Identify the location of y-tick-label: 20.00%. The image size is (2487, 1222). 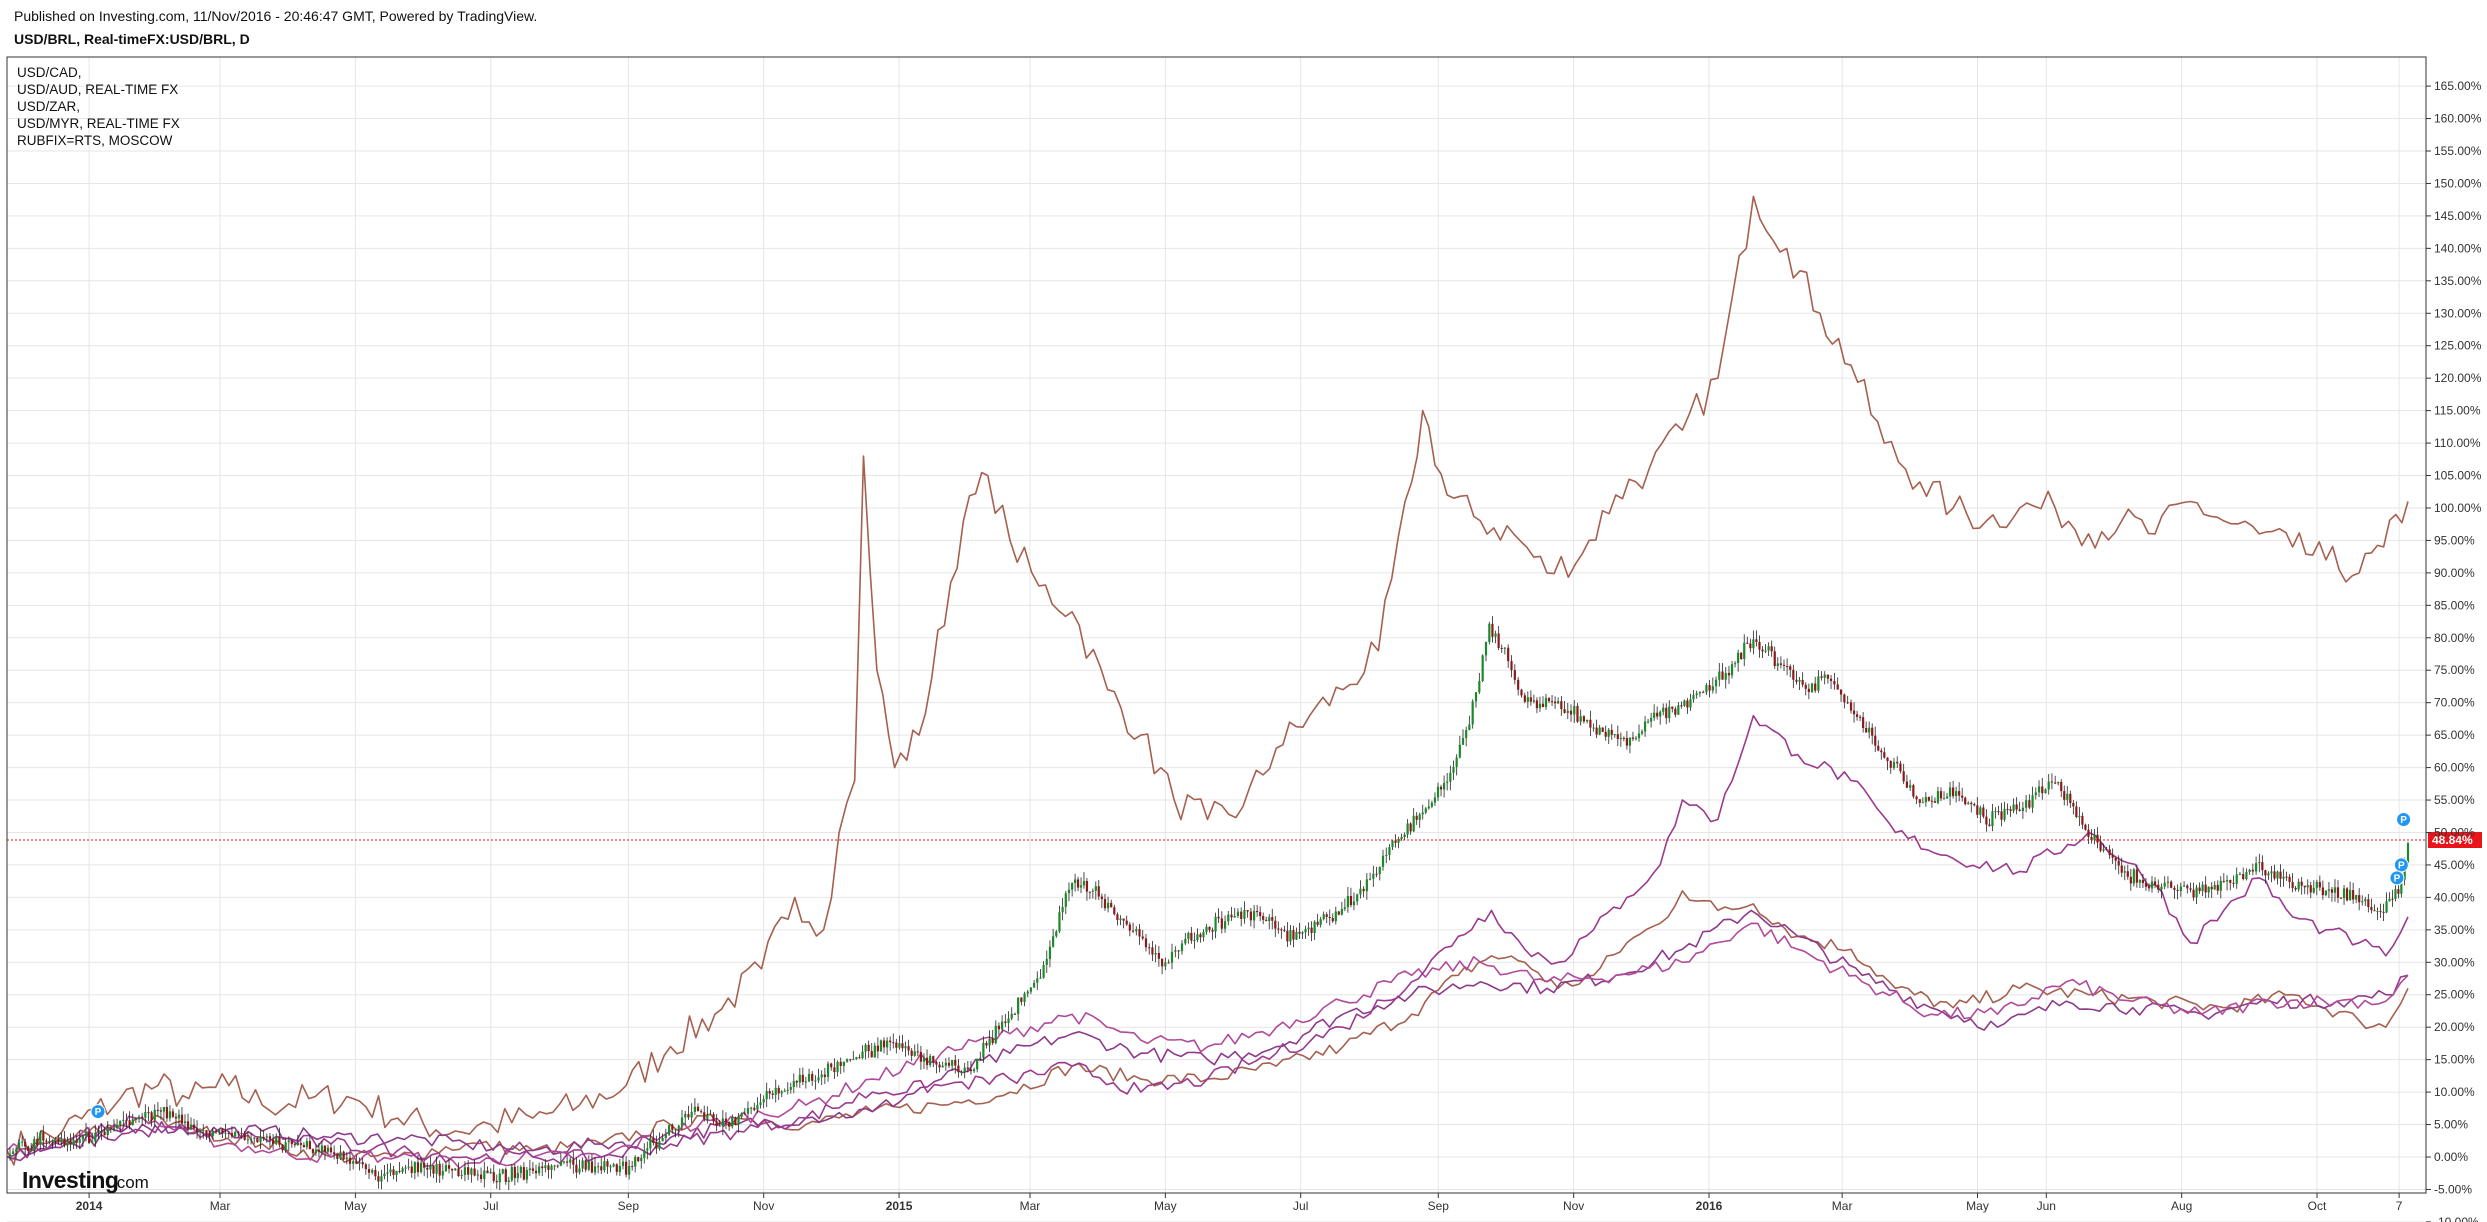
(2454, 1027).